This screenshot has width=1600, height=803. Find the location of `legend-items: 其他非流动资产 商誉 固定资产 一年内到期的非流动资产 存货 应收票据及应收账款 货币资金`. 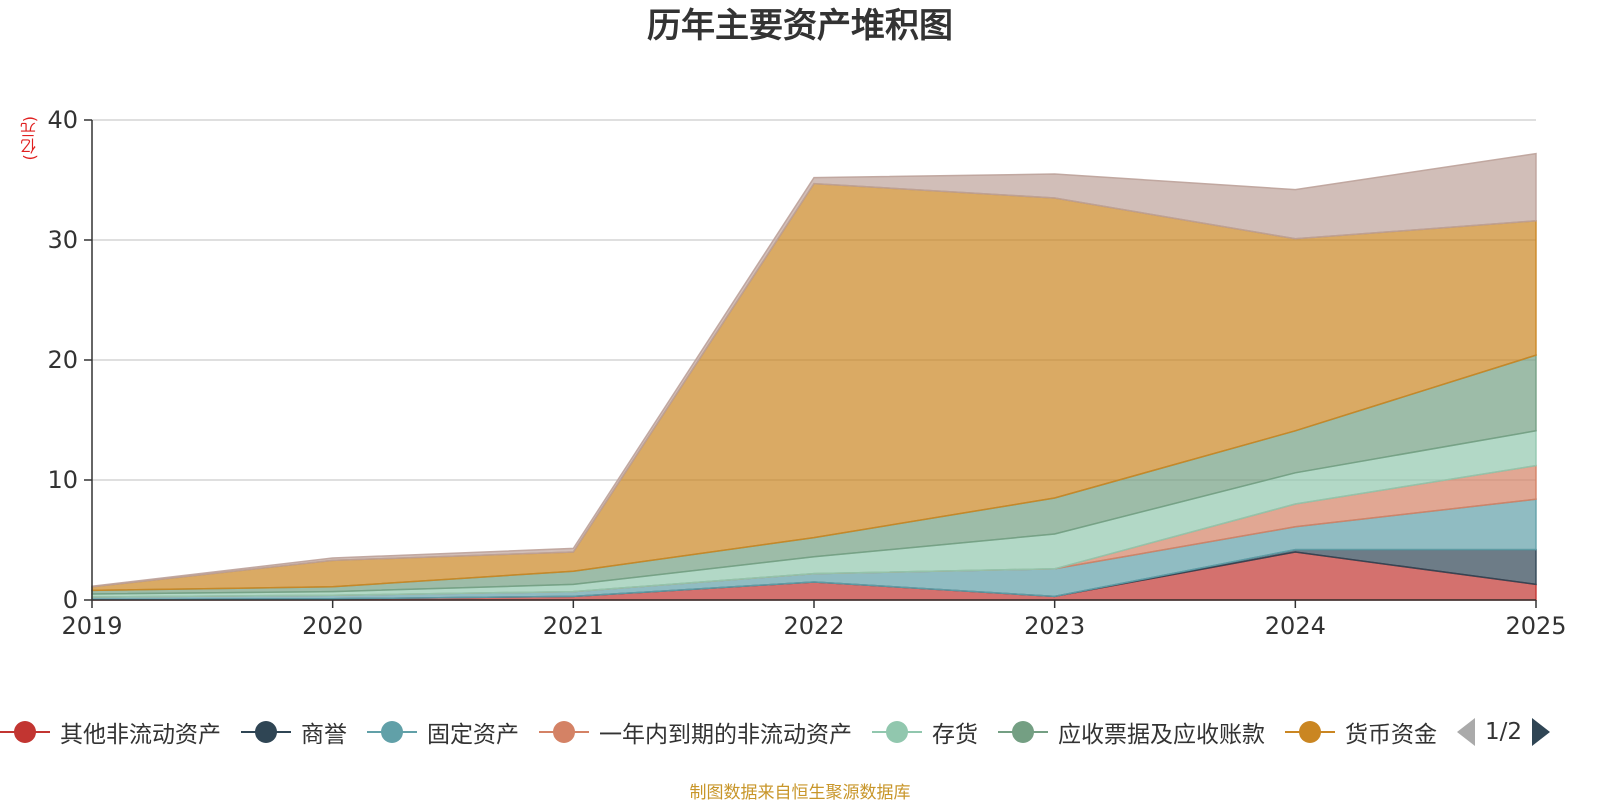

legend-items: 其他非流动资产 商誉 固定资产 一年内到期的非流动资产 存货 应收票据及应收账款 货币资金 is located at coordinates (728, 732).